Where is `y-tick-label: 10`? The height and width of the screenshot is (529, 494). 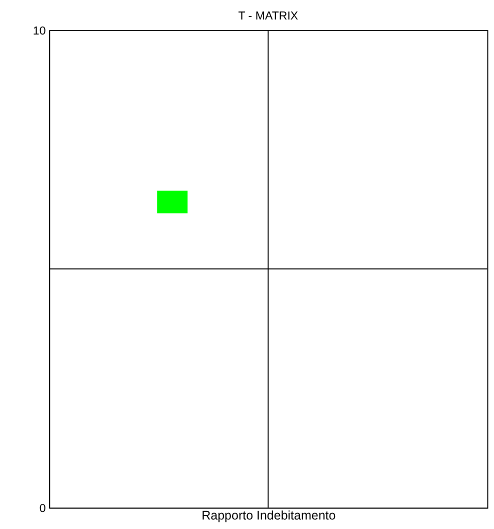 y-tick-label: 10 is located at coordinates (39, 31).